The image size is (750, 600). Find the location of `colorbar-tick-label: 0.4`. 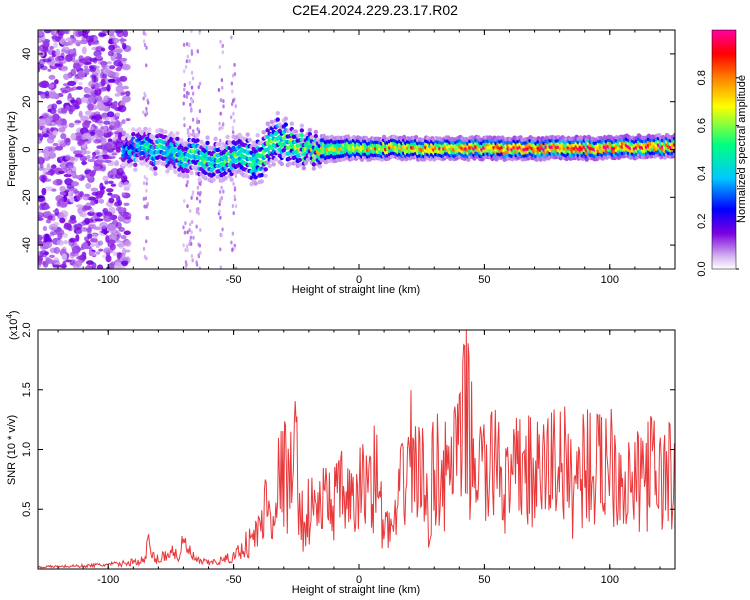

colorbar-tick-label: 0.4 is located at coordinates (702, 173).